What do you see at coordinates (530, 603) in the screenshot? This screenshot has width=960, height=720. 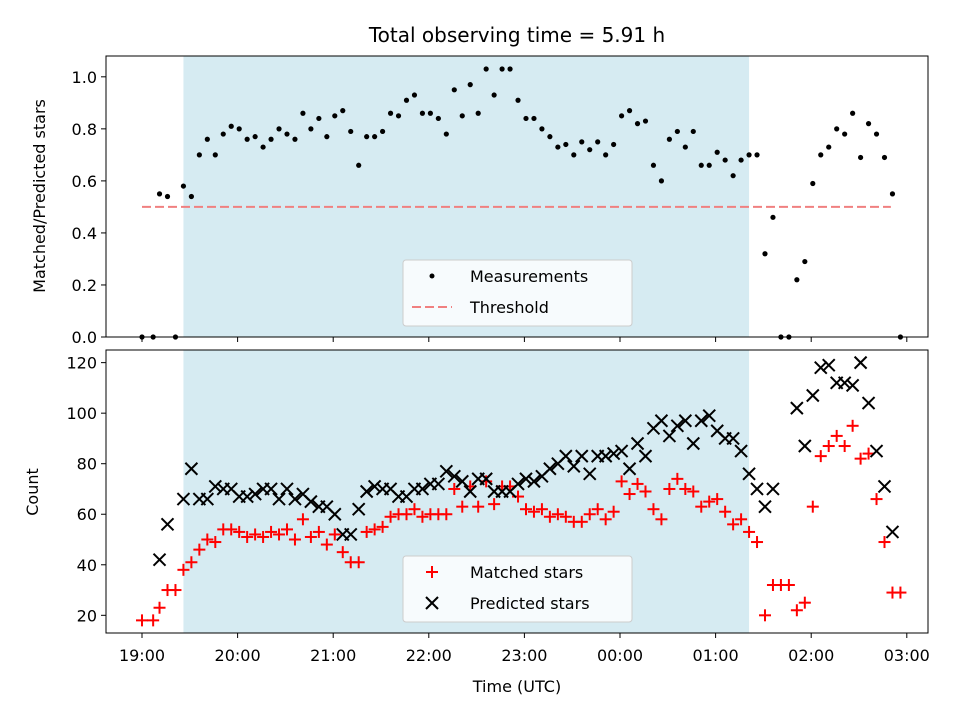 I see `legend-predicted-label: Predicted stars` at bounding box center [530, 603].